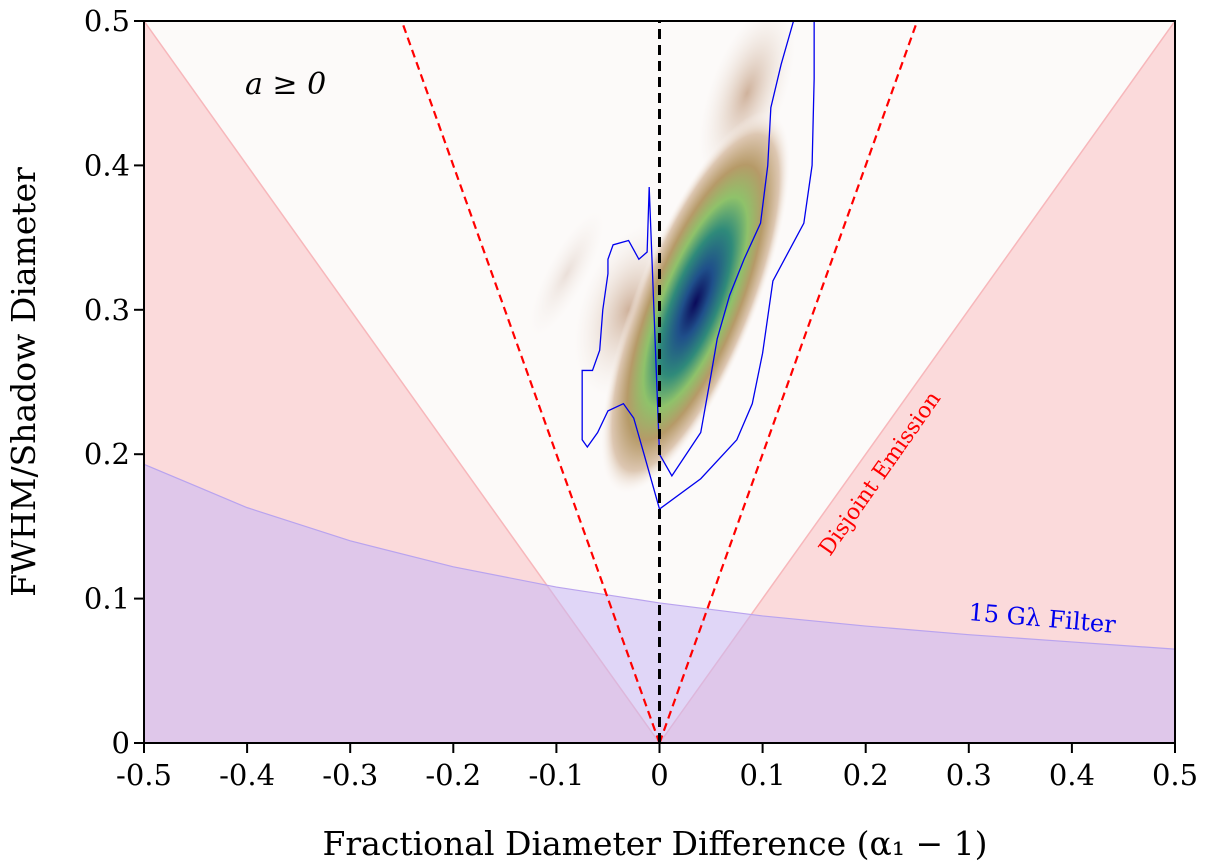 The image size is (1205, 867). I want to click on y-tick-label: 0.5, so click(107, 21).